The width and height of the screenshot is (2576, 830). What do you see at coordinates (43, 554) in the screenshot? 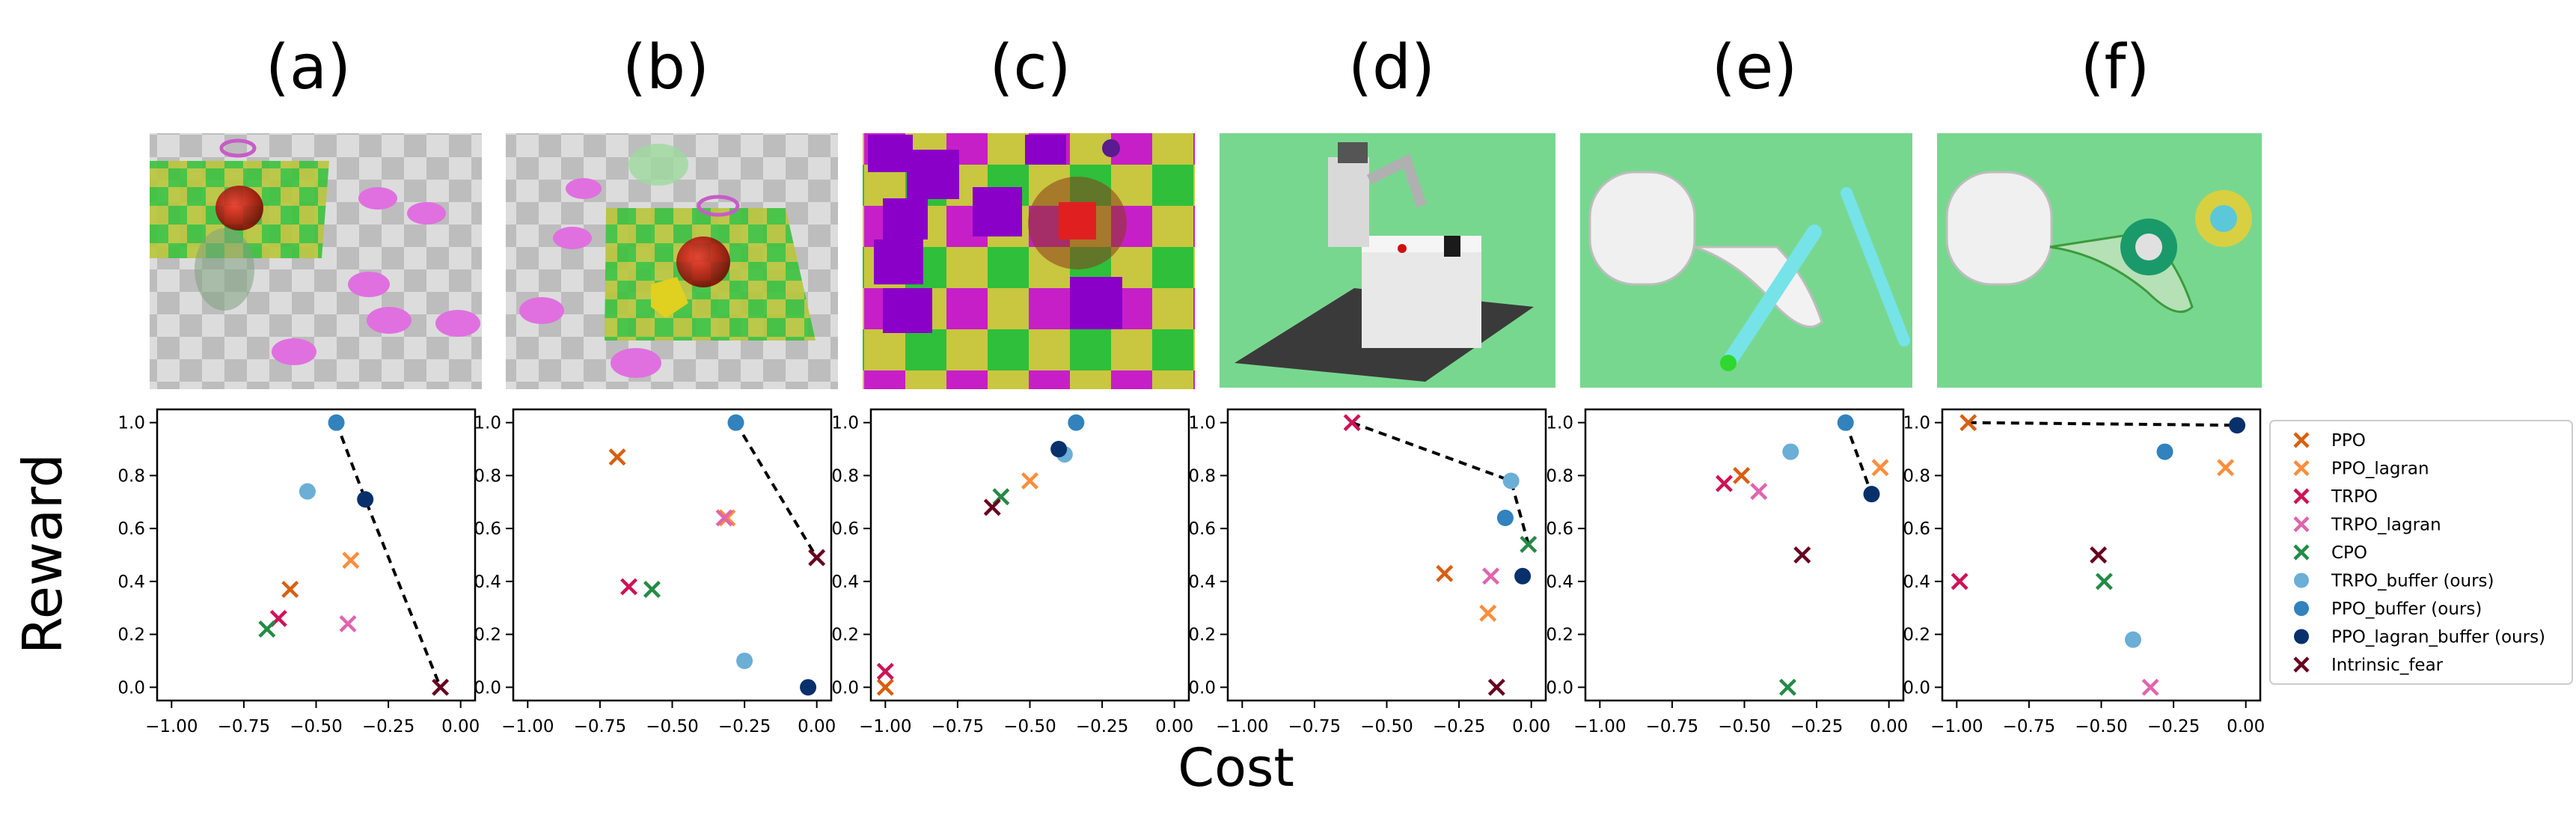
I see `y-axis-label: Reward` at bounding box center [43, 554].